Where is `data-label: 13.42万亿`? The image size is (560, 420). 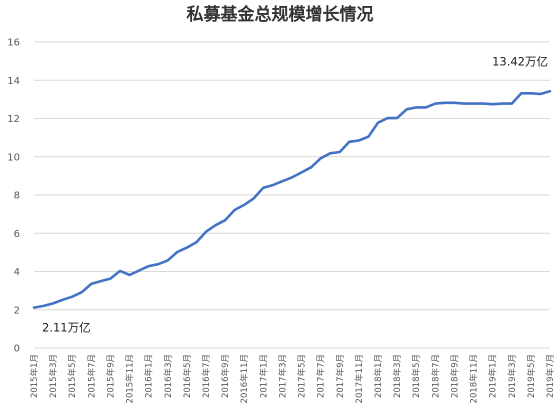
data-label: 13.42万亿 is located at coordinates (520, 61).